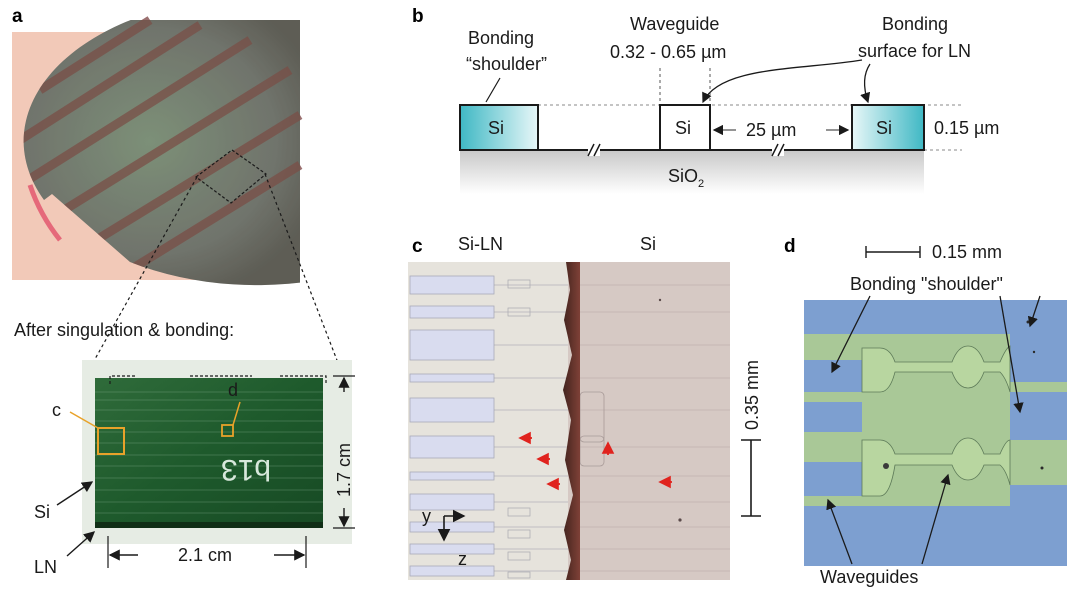 This screenshot has height=589, width=1077. I want to click on panel-label-b: b, so click(418, 16).